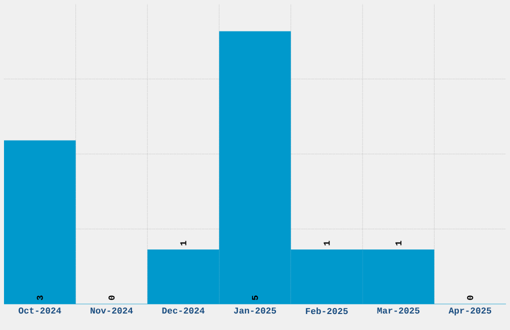 Image resolution: width=510 pixels, height=330 pixels. What do you see at coordinates (111, 311) in the screenshot?
I see `x-tick-label: Nov-2024` at bounding box center [111, 311].